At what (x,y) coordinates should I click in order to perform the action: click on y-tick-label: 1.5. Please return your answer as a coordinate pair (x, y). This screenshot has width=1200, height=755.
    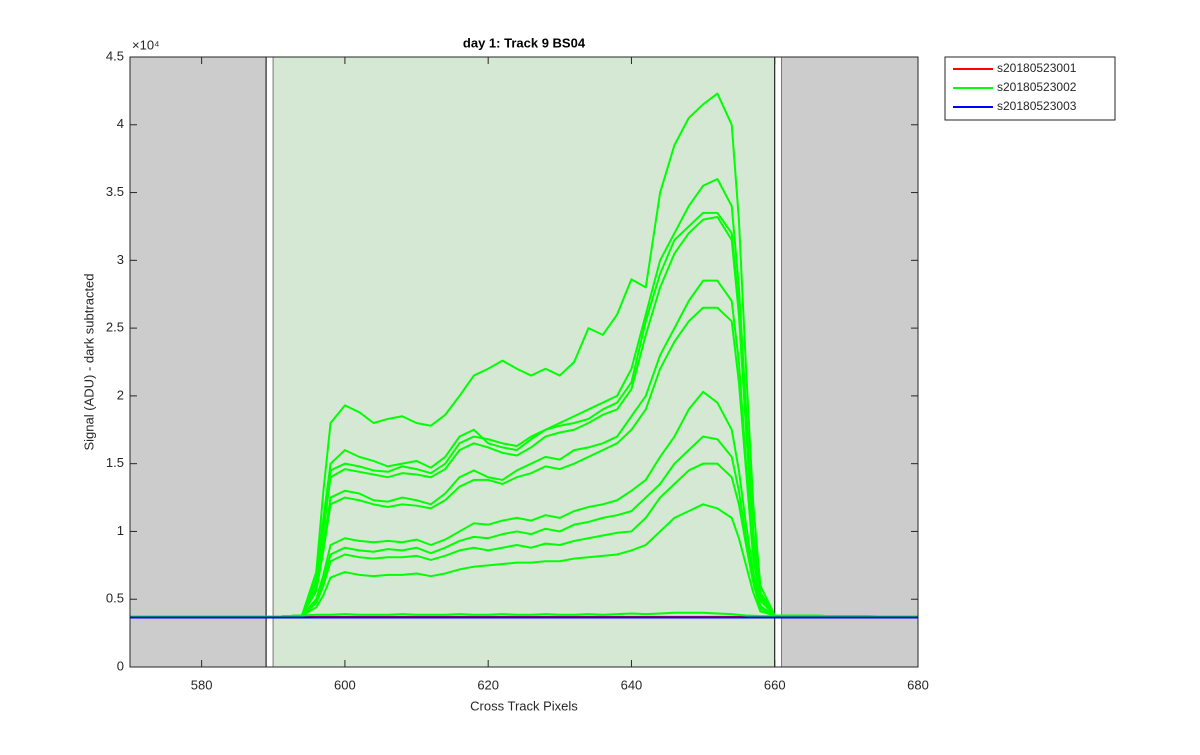
    Looking at the image, I should click on (115, 462).